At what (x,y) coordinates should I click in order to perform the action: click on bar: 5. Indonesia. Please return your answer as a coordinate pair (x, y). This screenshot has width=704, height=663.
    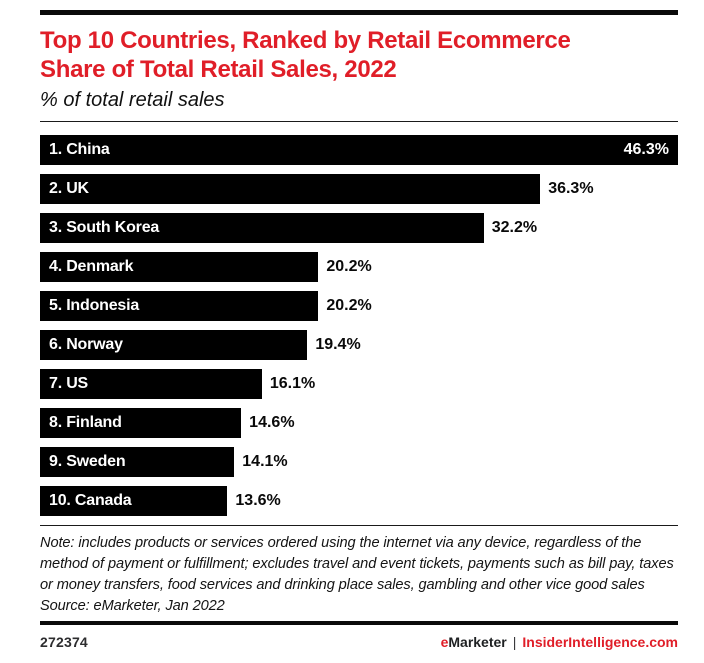
    Looking at the image, I should click on (179, 306).